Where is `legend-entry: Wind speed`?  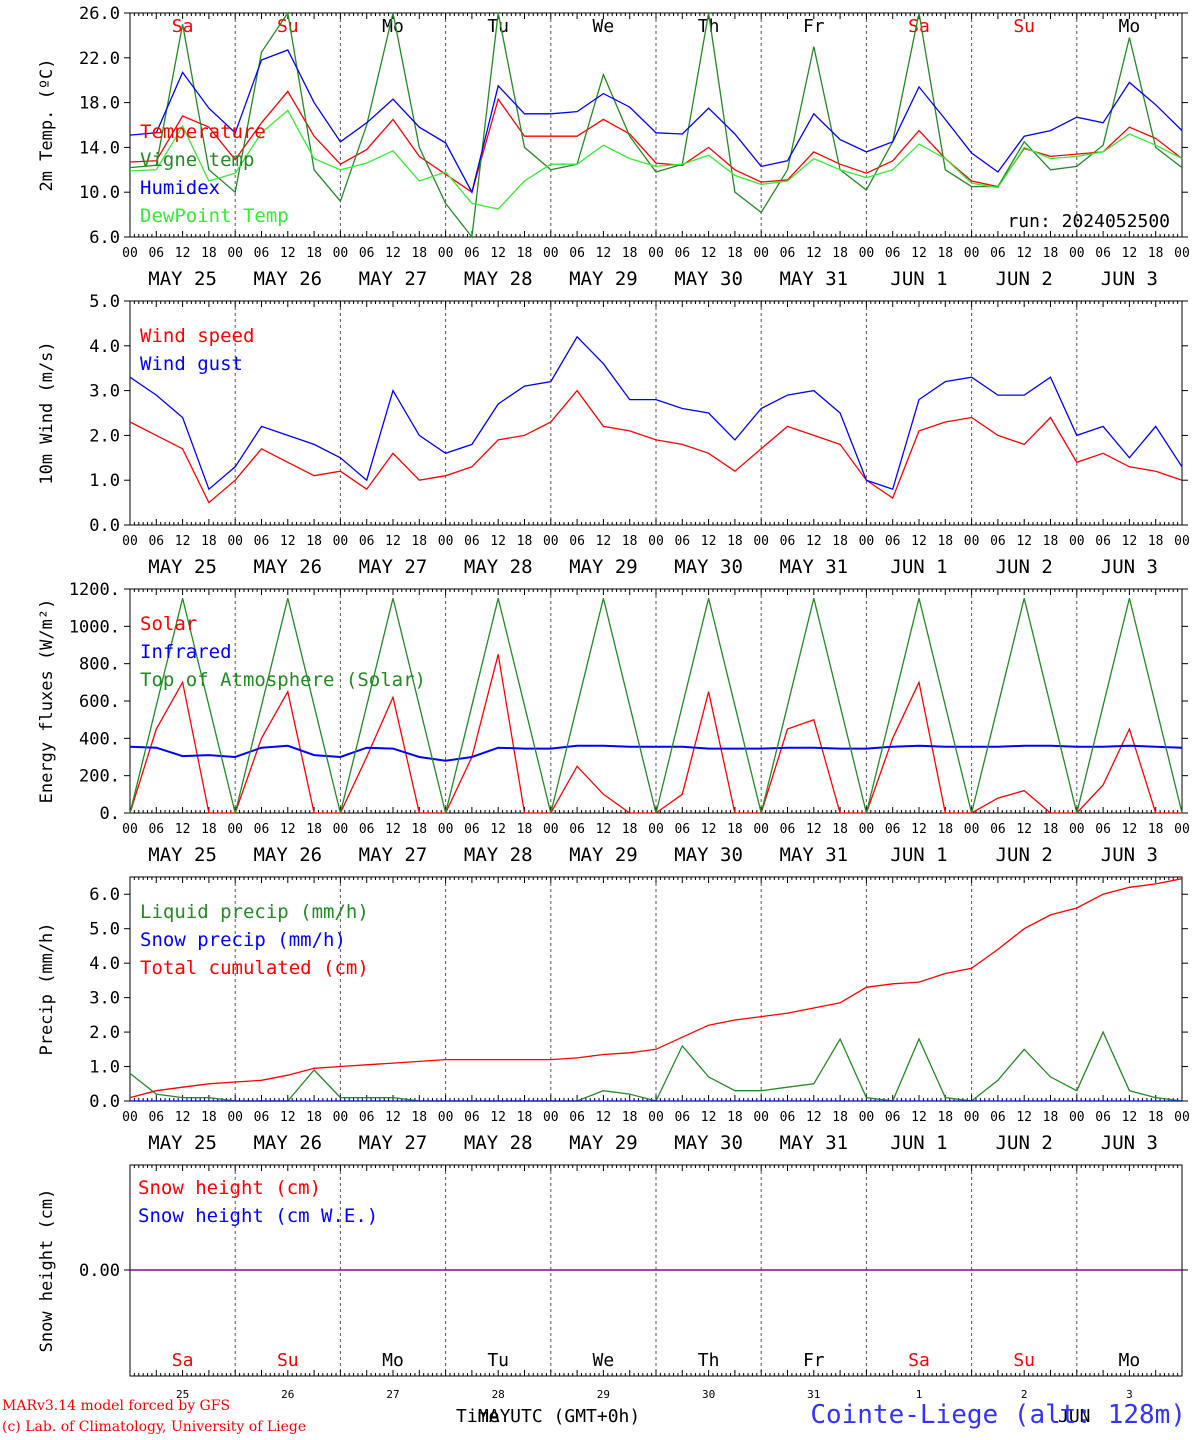 legend-entry: Wind speed is located at coordinates (197, 336).